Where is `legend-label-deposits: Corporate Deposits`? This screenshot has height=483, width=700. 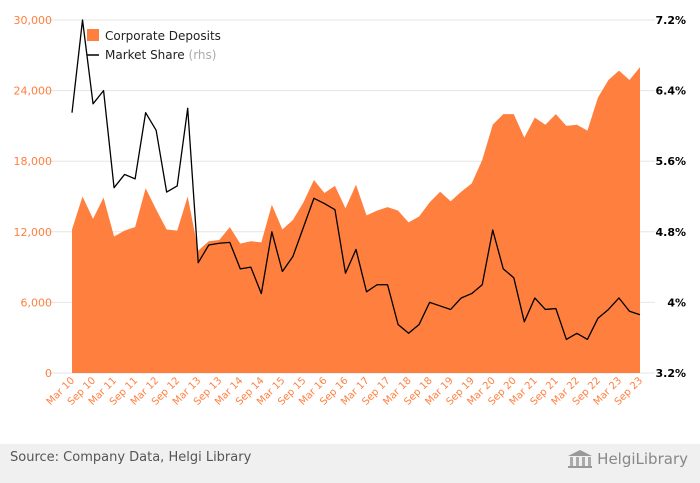
legend-label-deposits: Corporate Deposits is located at coordinates (163, 36).